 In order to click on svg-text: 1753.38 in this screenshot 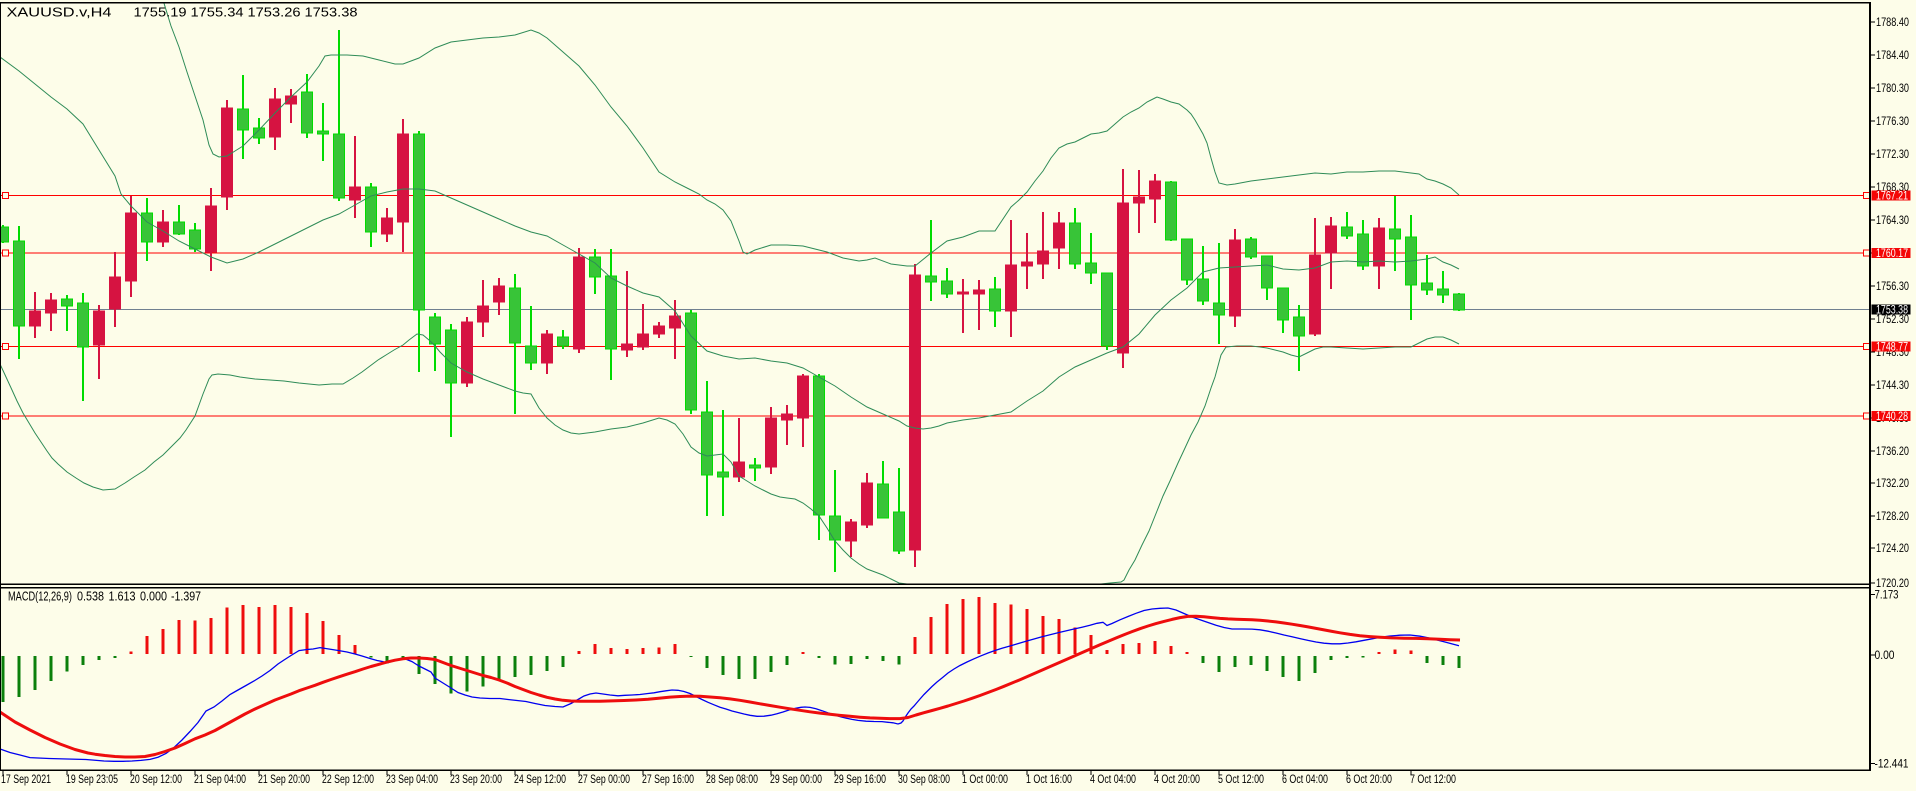, I will do `click(1892, 311)`.